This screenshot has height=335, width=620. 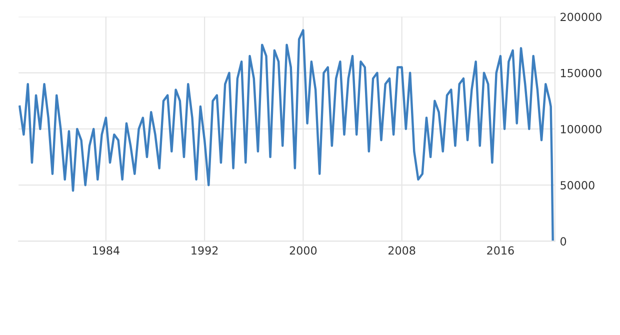 I want to click on x-tick-label: 2016, so click(x=500, y=250).